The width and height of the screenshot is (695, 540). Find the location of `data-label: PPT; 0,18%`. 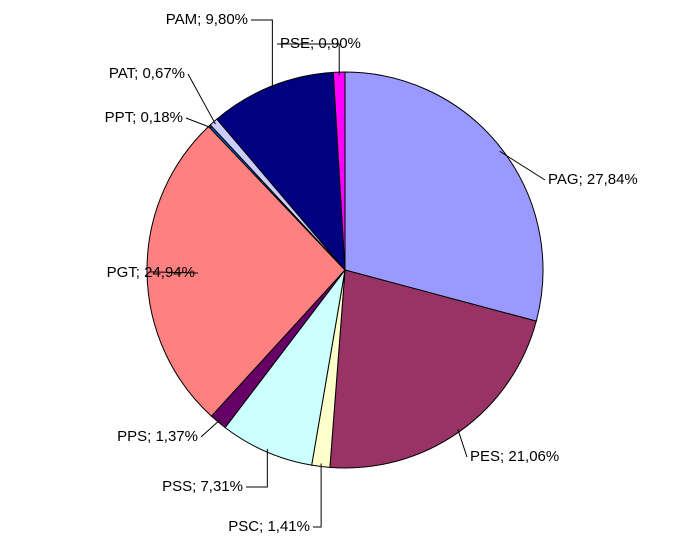

data-label: PPT; 0,18% is located at coordinates (144, 117).